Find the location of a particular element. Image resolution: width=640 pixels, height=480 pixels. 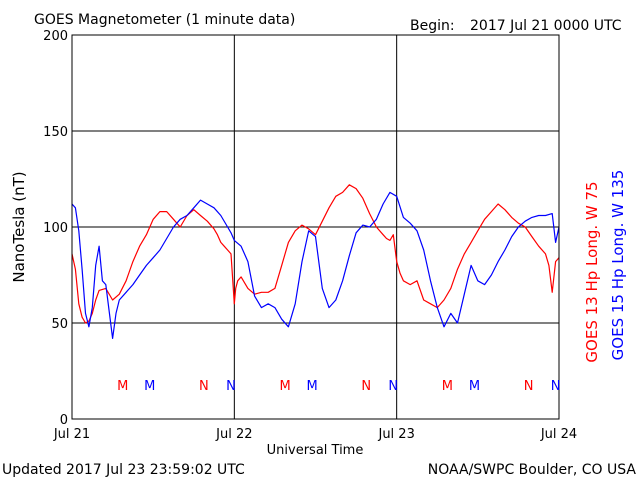

y-tick-label: 200 is located at coordinates (55, 36).